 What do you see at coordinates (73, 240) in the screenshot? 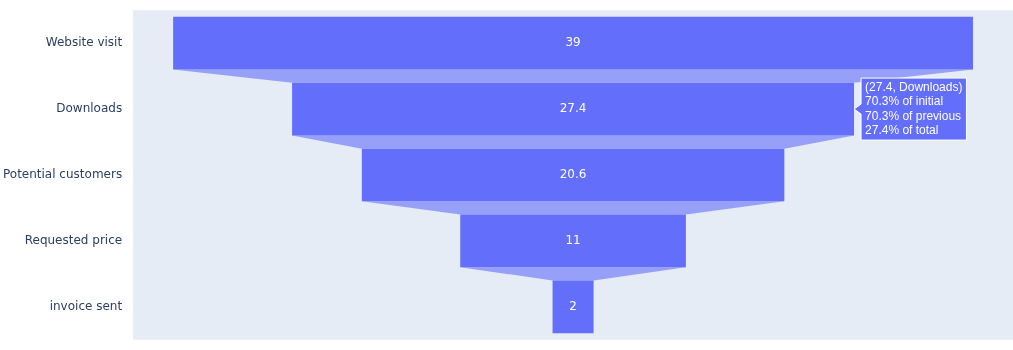
I see `category-label: Requested price` at bounding box center [73, 240].